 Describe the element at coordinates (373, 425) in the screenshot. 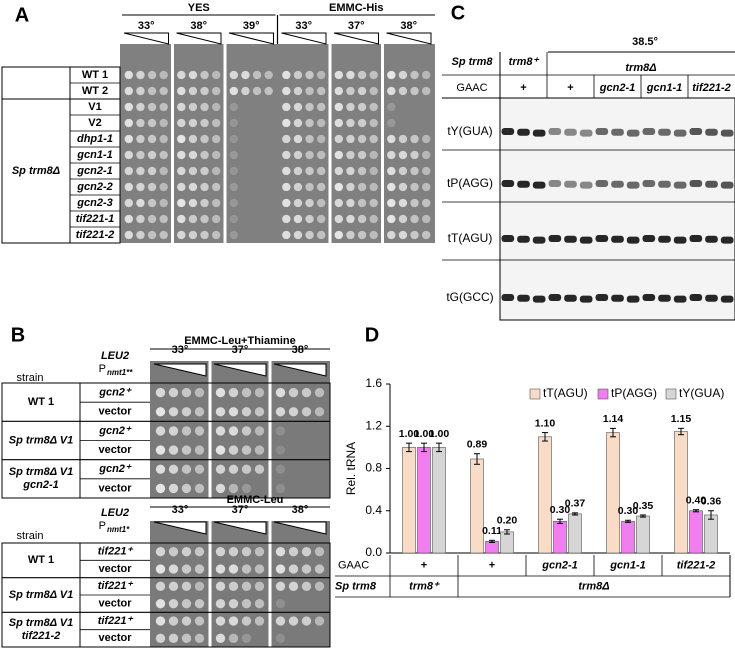

I see `y-tick-label: 1.2` at that location.